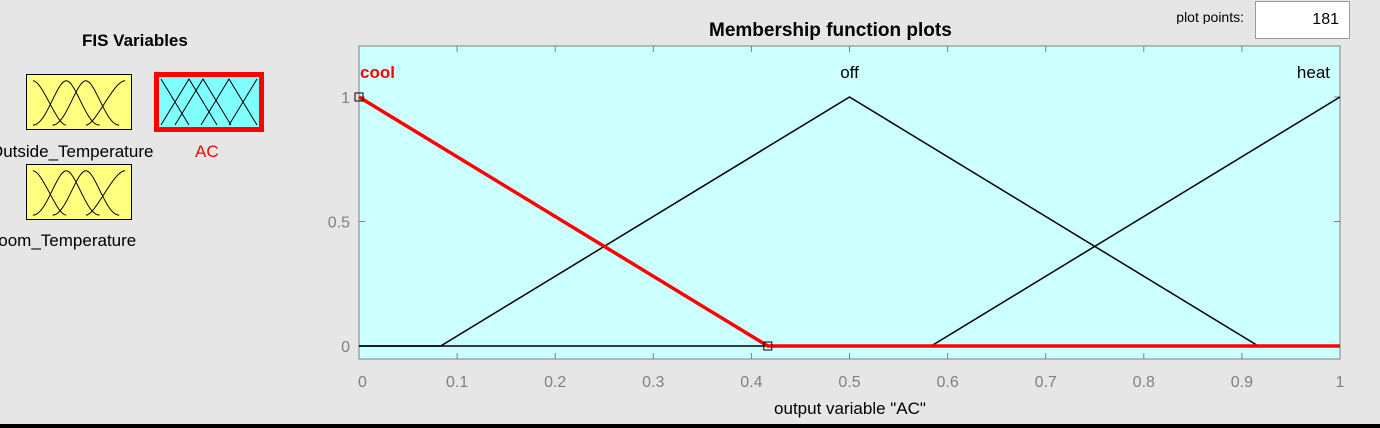 The image size is (1380, 428). What do you see at coordinates (751, 382) in the screenshot?
I see `x-tick-label: 0.4` at bounding box center [751, 382].